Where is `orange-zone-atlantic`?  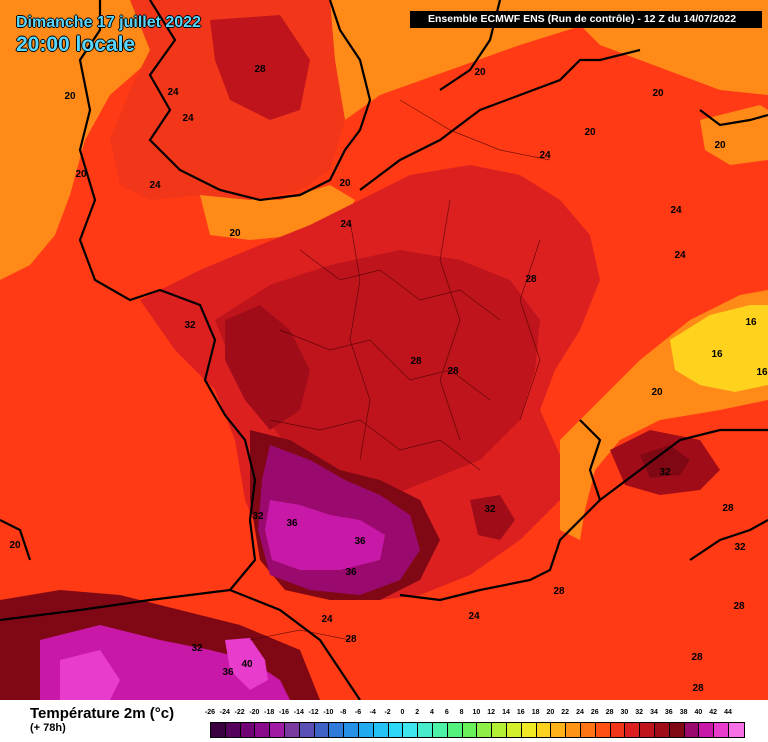
orange-zone-atlantic is located at coordinates (105, 140).